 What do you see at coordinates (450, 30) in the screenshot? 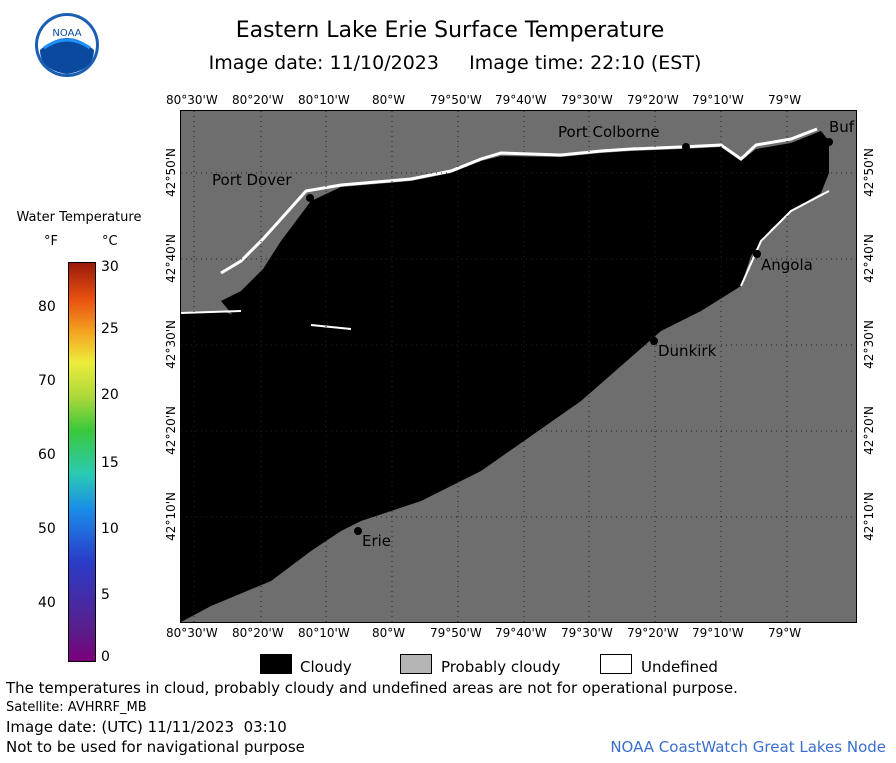
I see `page-title: Eastern Lake Erie Surface Temperature` at bounding box center [450, 30].